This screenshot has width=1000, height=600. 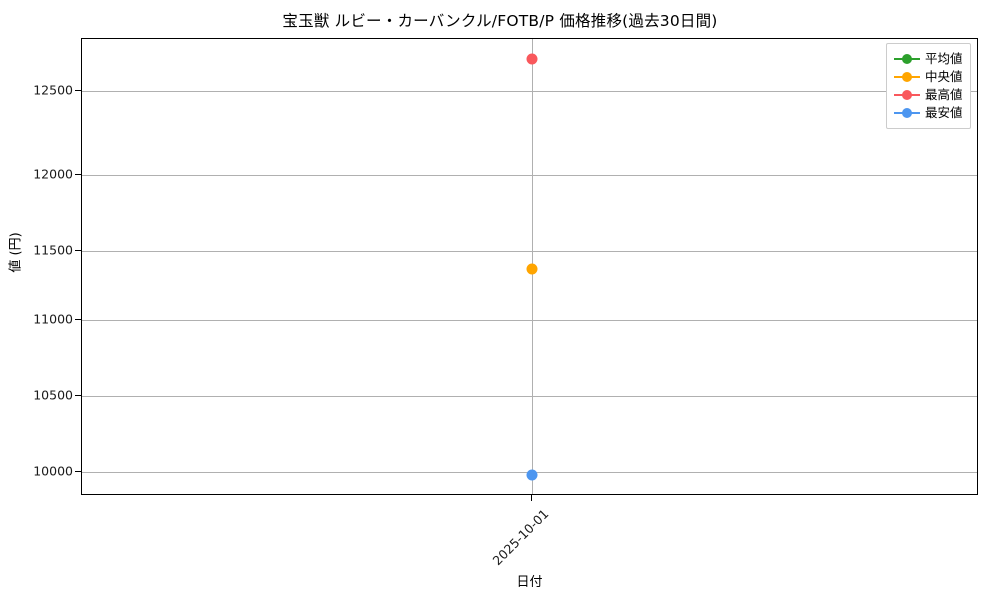 I want to click on legend-marker-red-icon, so click(x=907, y=95).